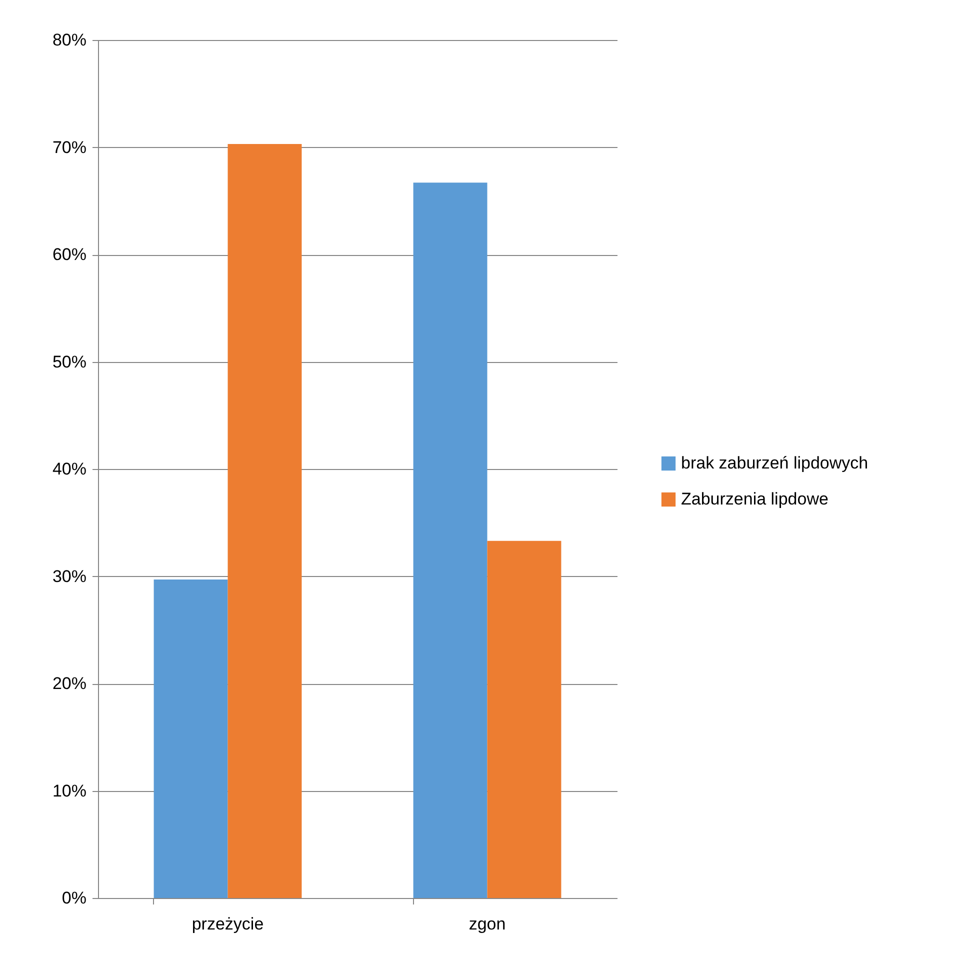 The width and height of the screenshot is (965, 955). What do you see at coordinates (74, 898) in the screenshot?
I see `y-tick-label: 0%` at bounding box center [74, 898].